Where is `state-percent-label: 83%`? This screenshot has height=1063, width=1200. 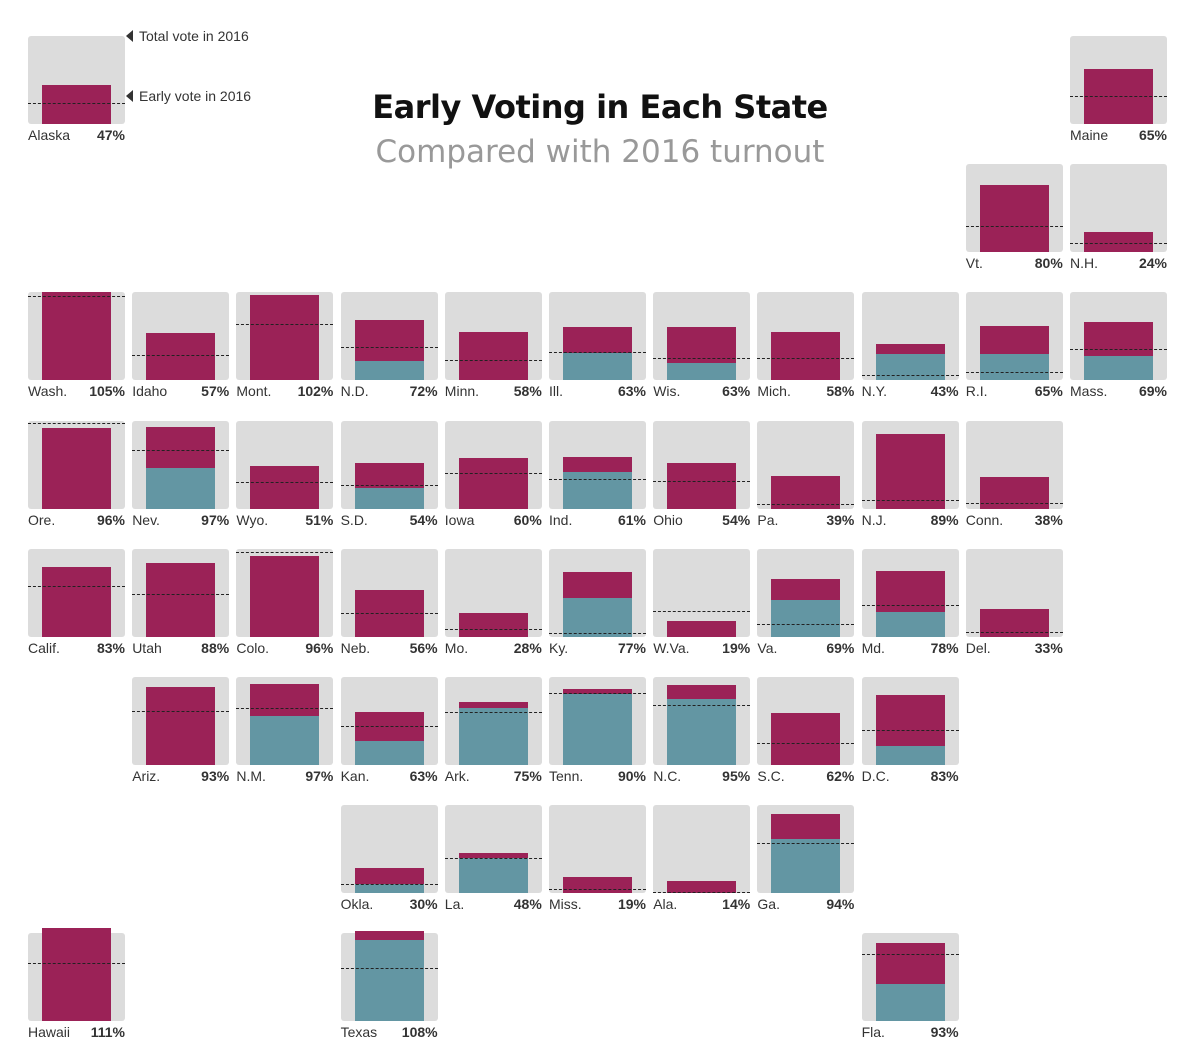 state-percent-label: 83% is located at coordinates (110, 647).